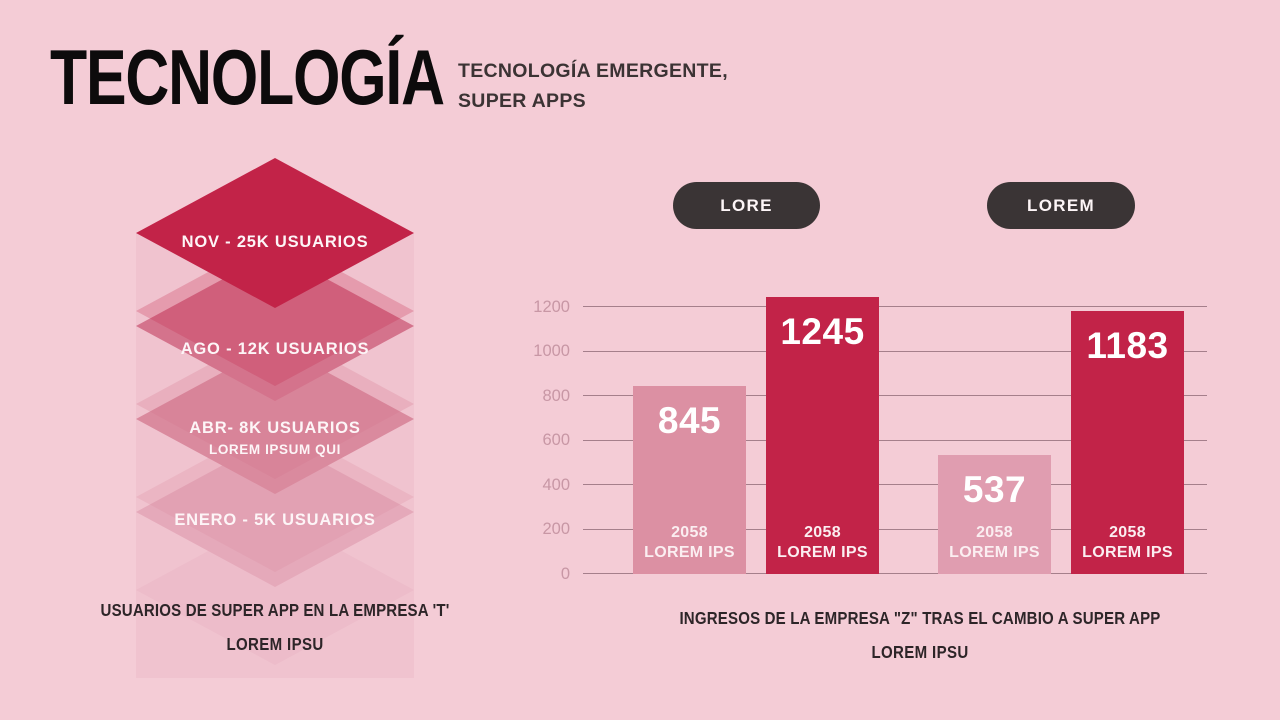 This screenshot has height=720, width=1280. What do you see at coordinates (556, 484) in the screenshot?
I see `y-axis-tick-label: 400` at bounding box center [556, 484].